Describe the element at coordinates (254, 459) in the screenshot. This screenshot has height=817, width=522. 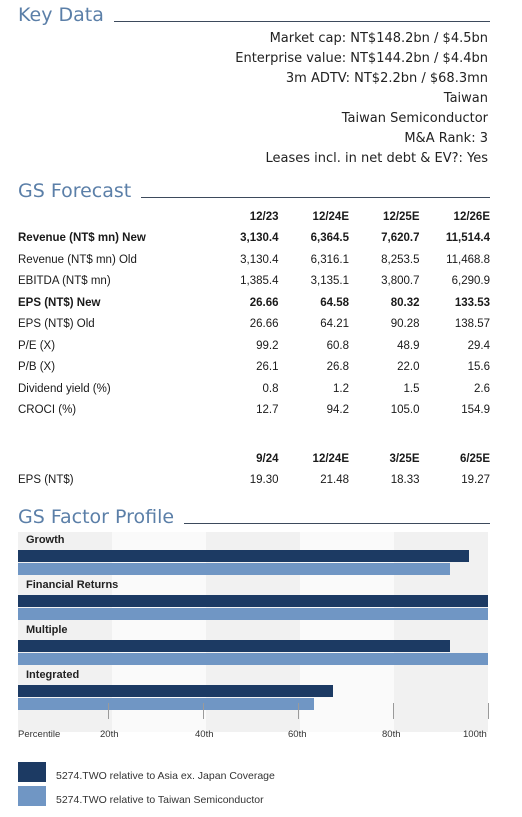
I see `quarterly-header-row: 9/24 12/24E 3/25E 6/25E` at that location.